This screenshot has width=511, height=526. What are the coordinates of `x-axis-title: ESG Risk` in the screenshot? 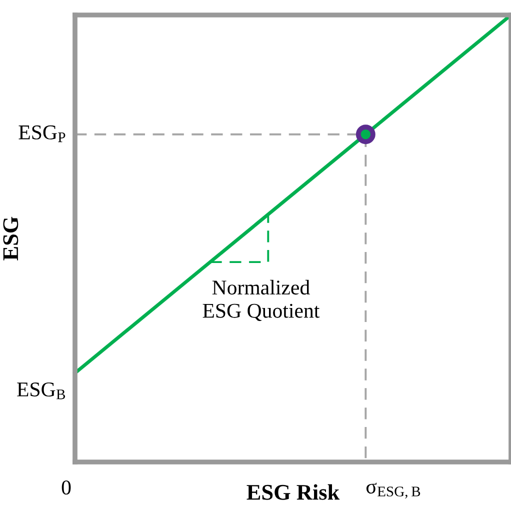 It's located at (293, 492).